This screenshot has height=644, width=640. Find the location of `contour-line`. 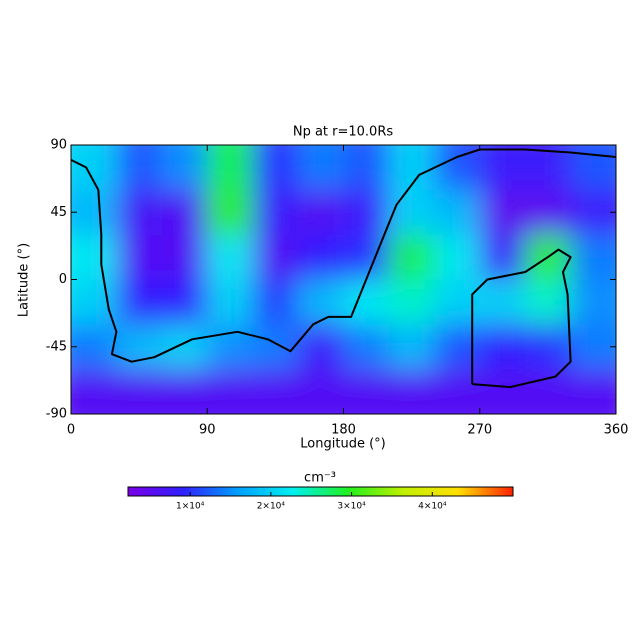

contour-line is located at coordinates (521, 318).